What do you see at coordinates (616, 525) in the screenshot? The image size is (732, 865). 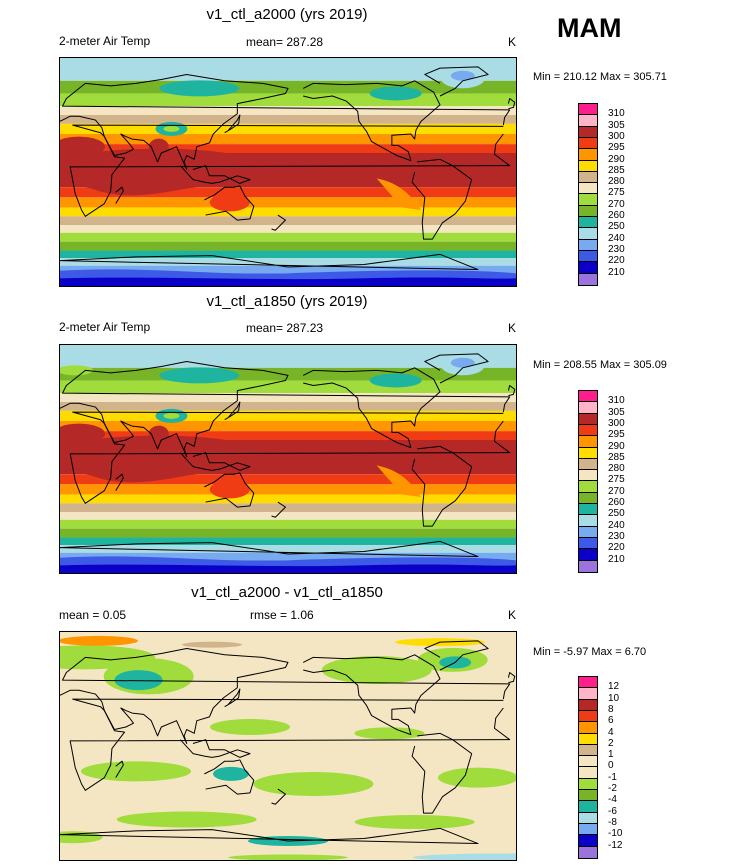 I see `colorbar-label: 240` at bounding box center [616, 525].